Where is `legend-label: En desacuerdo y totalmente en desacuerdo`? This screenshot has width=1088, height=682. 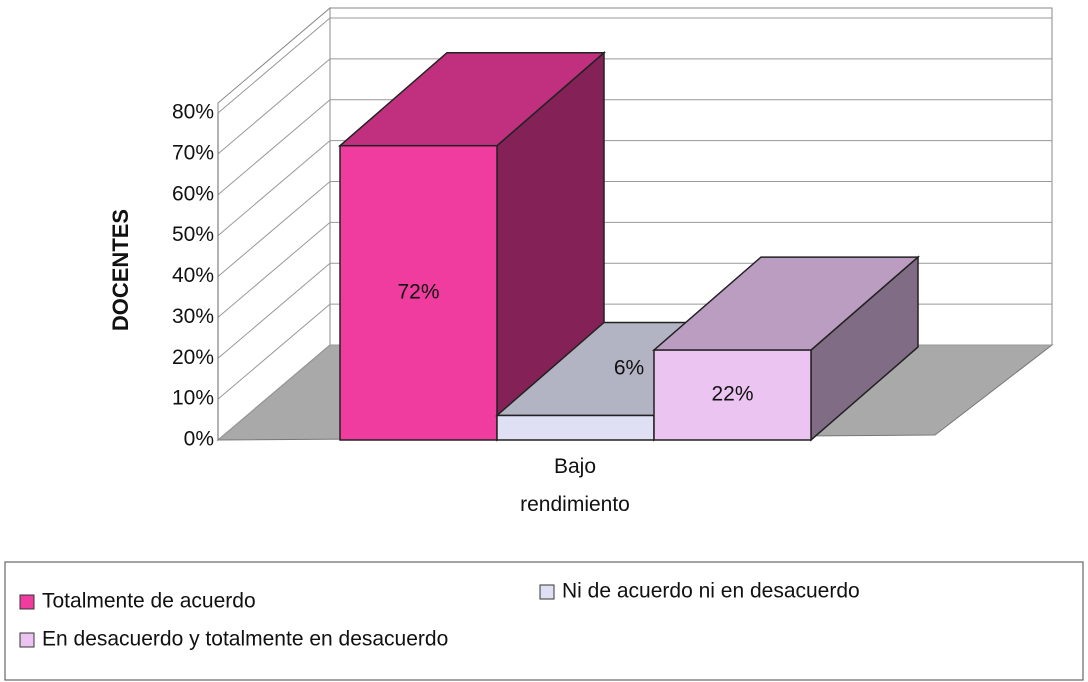 legend-label: En desacuerdo y totalmente en desacuerdo is located at coordinates (245, 639).